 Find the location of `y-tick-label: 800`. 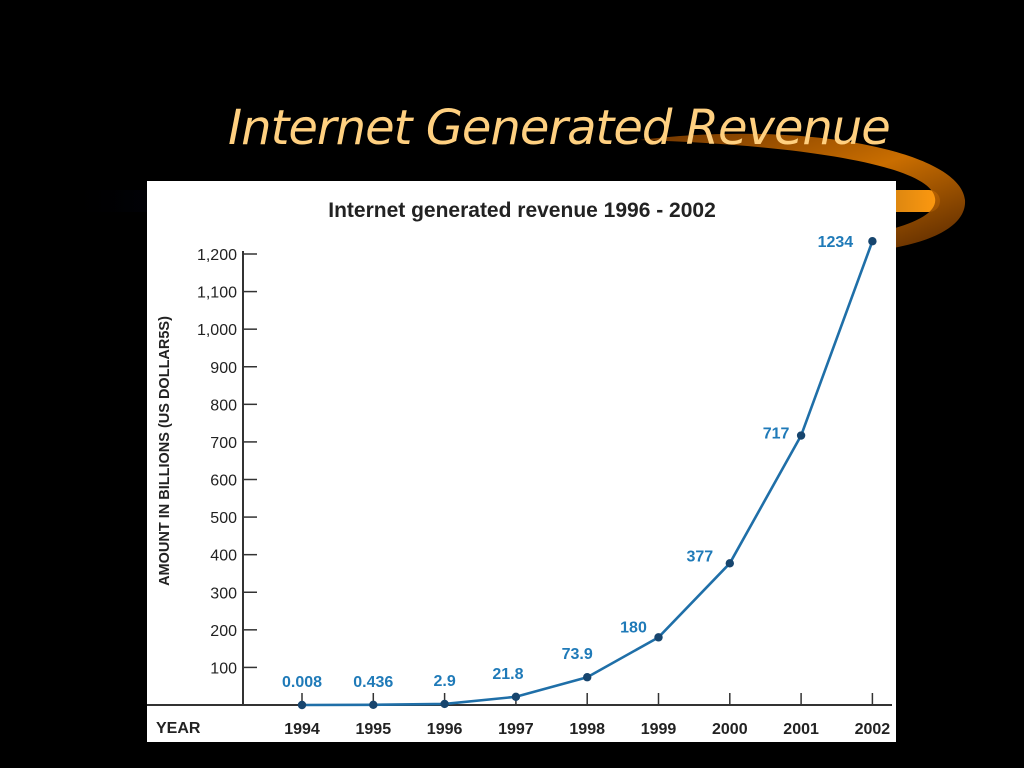

y-tick-label: 800 is located at coordinates (223, 405).